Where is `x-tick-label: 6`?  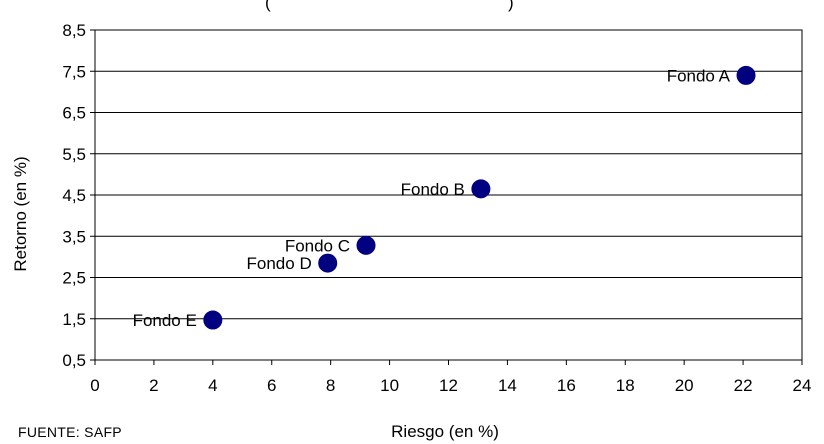 x-tick-label: 6 is located at coordinates (271, 385).